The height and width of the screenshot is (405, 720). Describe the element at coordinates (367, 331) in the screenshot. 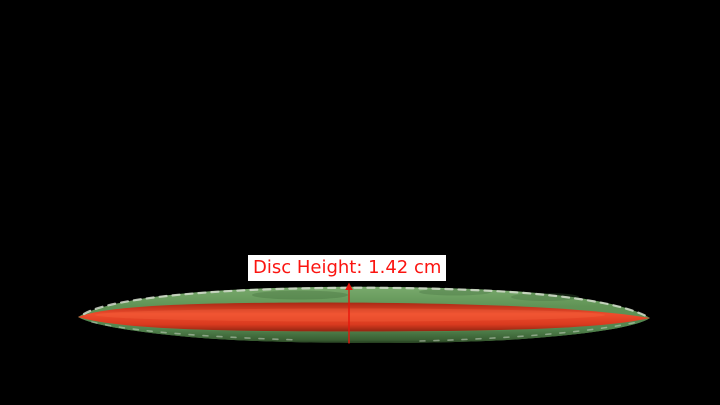

I see `disc-edge-highlight-bottom` at that location.